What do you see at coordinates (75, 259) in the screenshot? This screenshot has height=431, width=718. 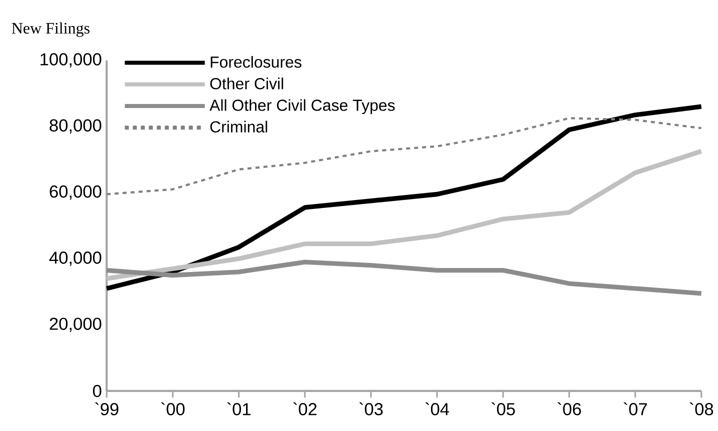 I see `y-tick-label: 40,000` at bounding box center [75, 259].